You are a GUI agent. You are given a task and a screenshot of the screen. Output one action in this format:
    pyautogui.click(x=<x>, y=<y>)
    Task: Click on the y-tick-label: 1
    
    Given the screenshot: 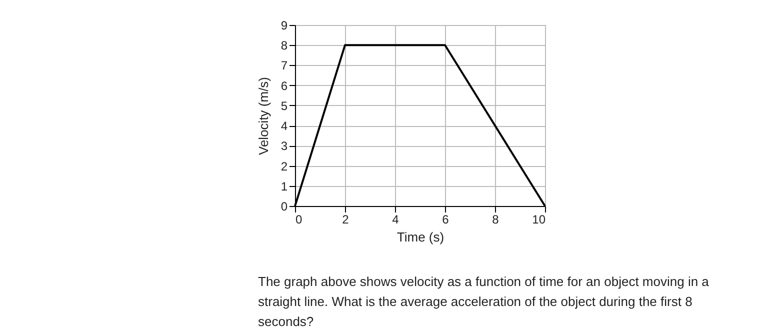 What is the action you would take?
    pyautogui.click(x=284, y=186)
    